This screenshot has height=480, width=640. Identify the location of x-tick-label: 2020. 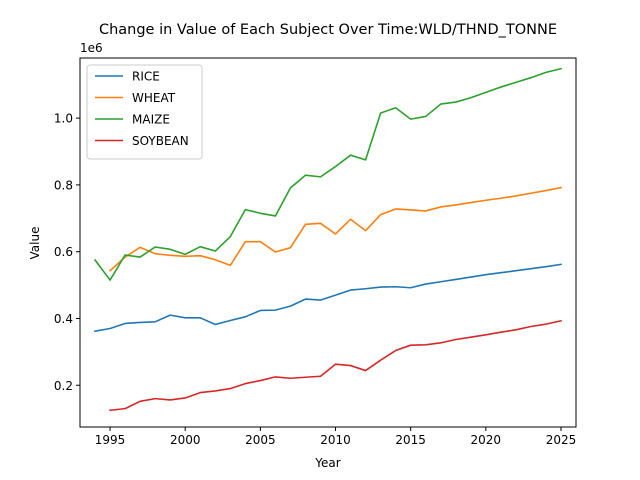
(486, 440).